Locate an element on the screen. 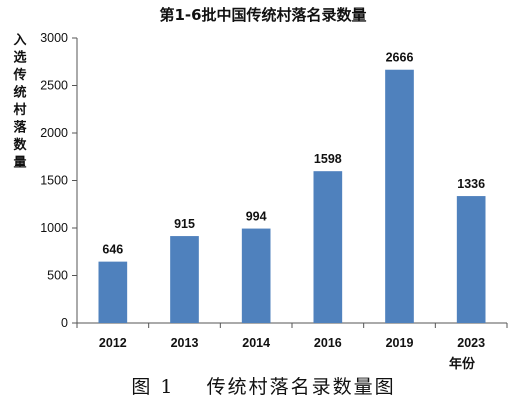 The width and height of the screenshot is (527, 402). y-tick-label: 0 is located at coordinates (64, 323).